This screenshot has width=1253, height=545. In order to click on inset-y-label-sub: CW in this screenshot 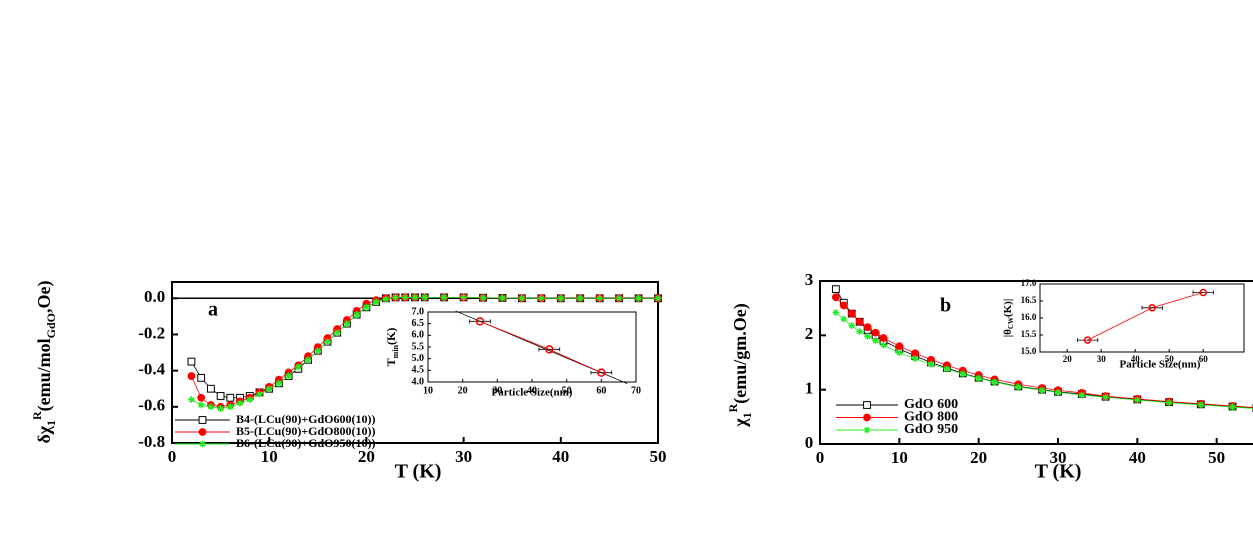, I will do `click(1011, 323)`.